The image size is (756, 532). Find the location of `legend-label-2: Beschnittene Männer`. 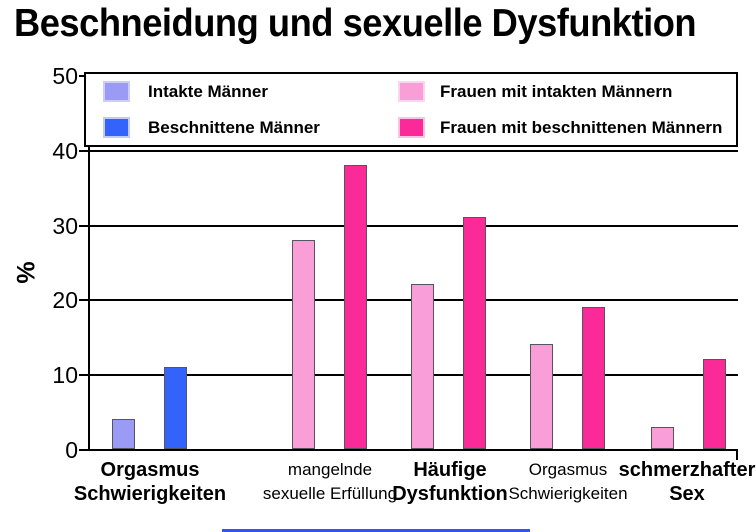

legend-label-2: Beschnittene Männer is located at coordinates (234, 127).